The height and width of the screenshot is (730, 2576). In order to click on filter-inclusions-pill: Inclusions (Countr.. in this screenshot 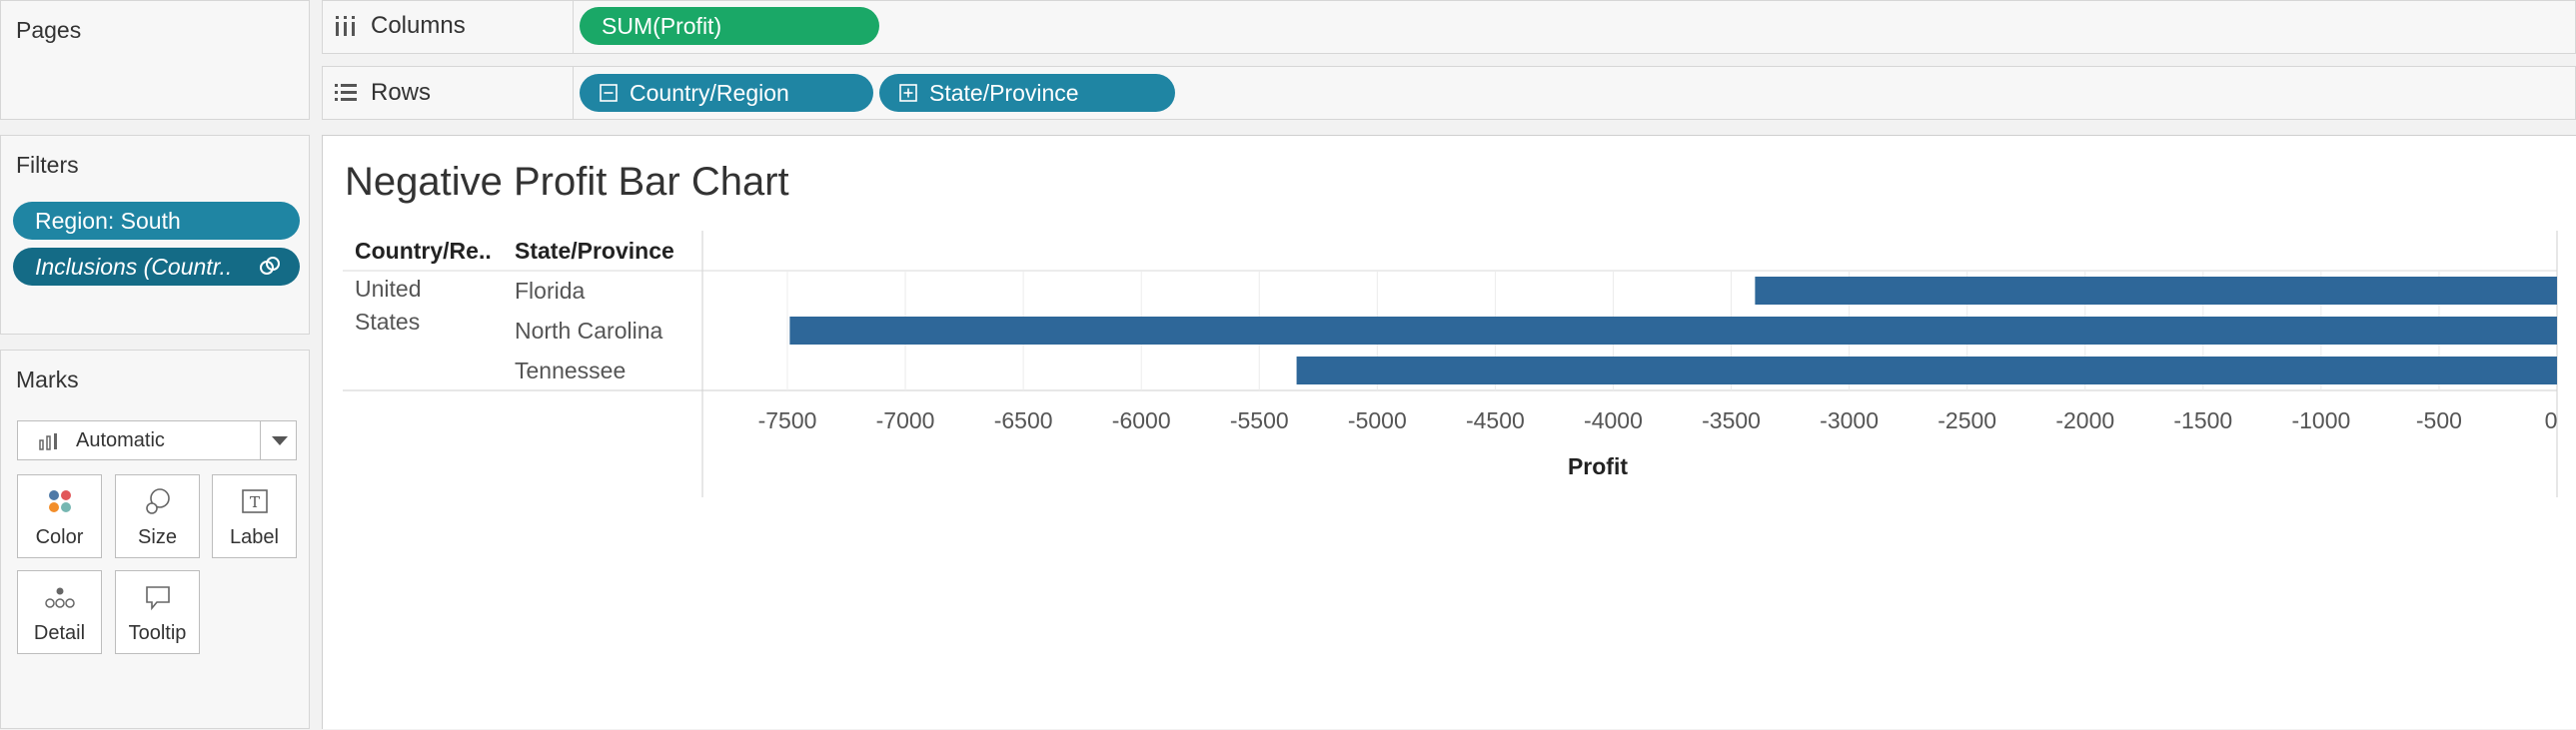, I will do `click(156, 267)`.